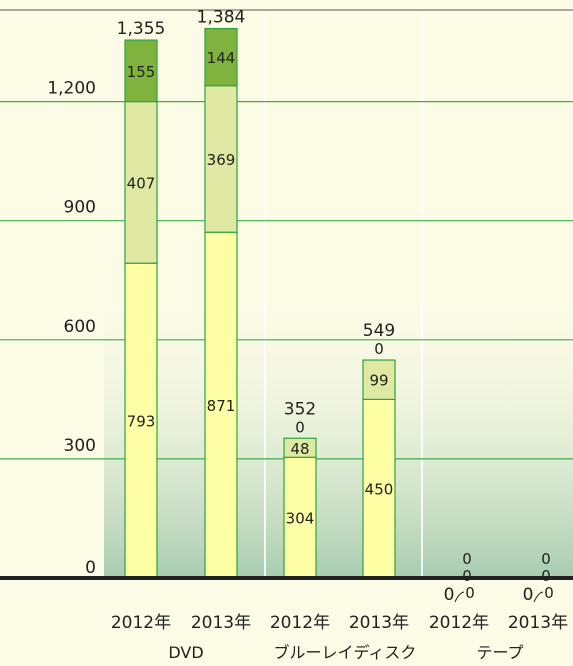 The width and height of the screenshot is (573, 666). What do you see at coordinates (80, 446) in the screenshot?
I see `y-tick-label: 300` at bounding box center [80, 446].